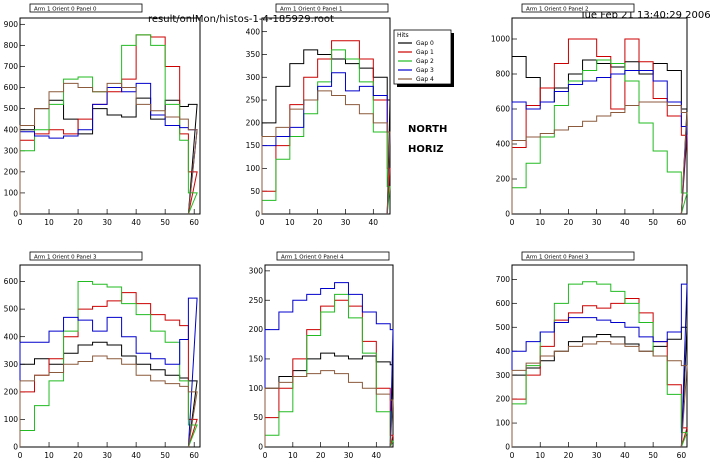 The image size is (720, 474). Describe the element at coordinates (425, 52) in the screenshot. I see `legend-entry: Gap 1` at that location.